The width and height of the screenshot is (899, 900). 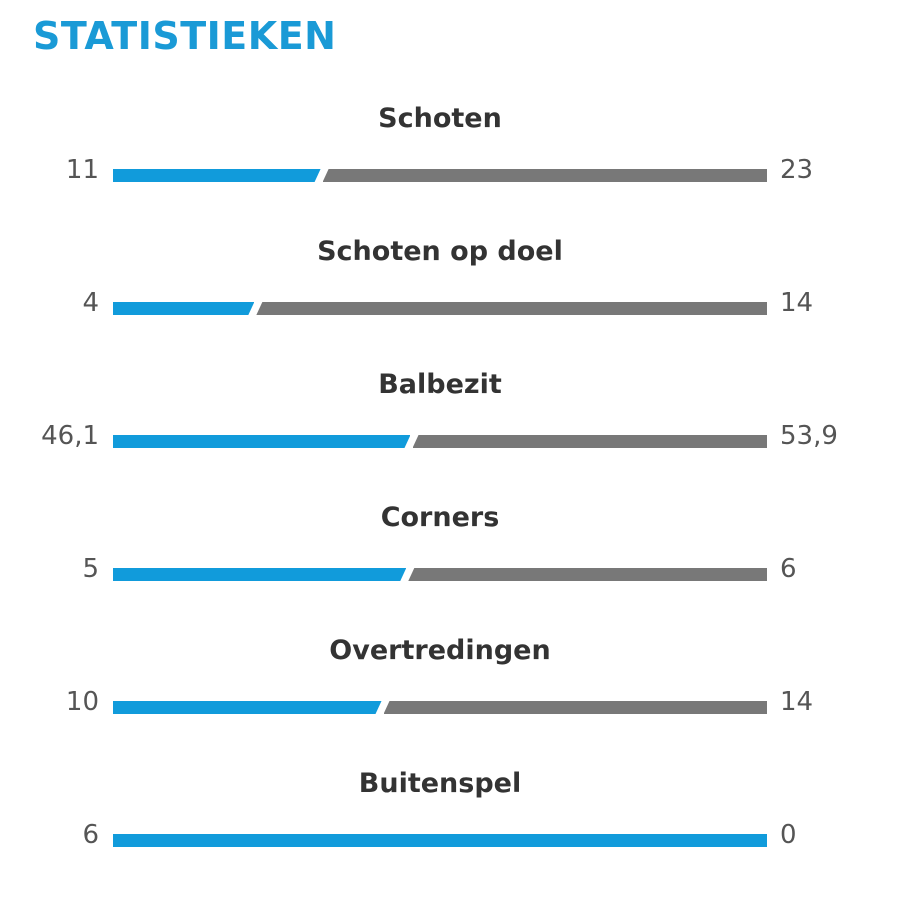 I want to click on stat-label: Schoten op doel, so click(x=440, y=251).